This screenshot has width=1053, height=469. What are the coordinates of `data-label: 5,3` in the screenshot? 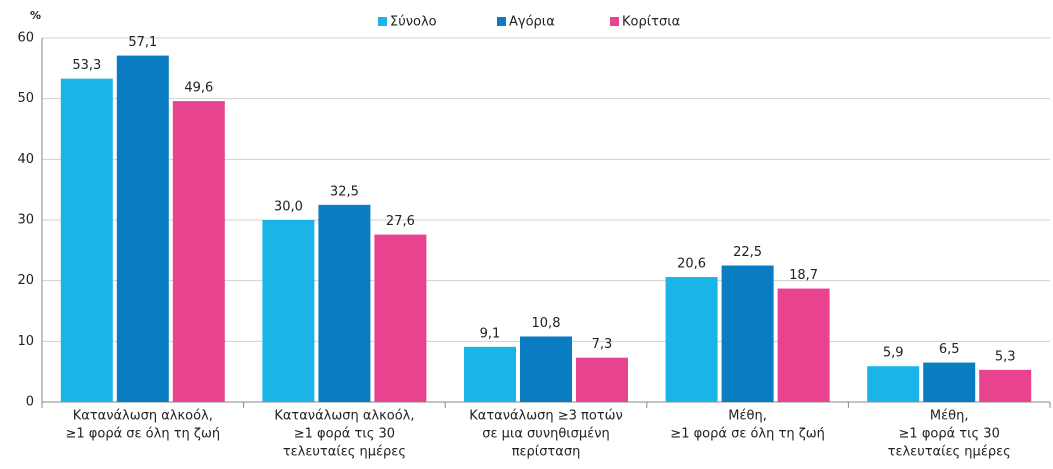 It's located at (1005, 356).